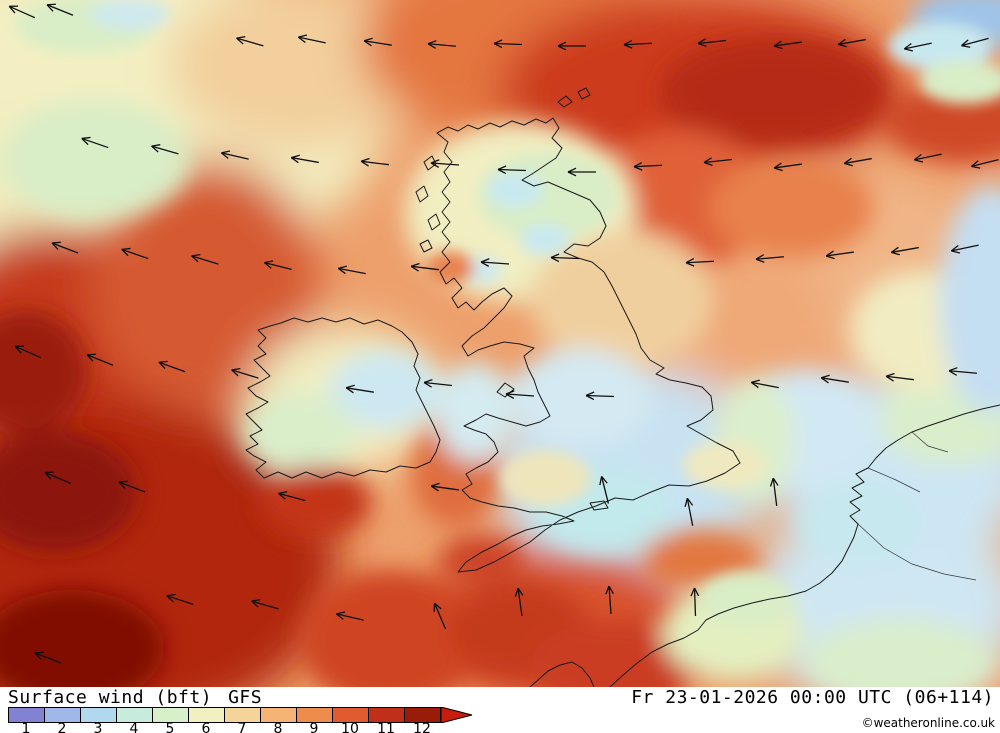 The height and width of the screenshot is (733, 1000). What do you see at coordinates (386, 727) in the screenshot?
I see `legend-value: 11` at bounding box center [386, 727].